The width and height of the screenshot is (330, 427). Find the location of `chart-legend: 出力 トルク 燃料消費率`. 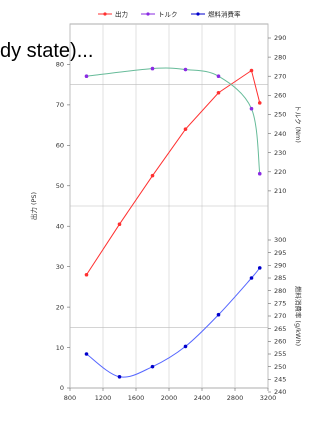

chart-legend: 出力 トルク 燃料消費率 is located at coordinates (169, 13).